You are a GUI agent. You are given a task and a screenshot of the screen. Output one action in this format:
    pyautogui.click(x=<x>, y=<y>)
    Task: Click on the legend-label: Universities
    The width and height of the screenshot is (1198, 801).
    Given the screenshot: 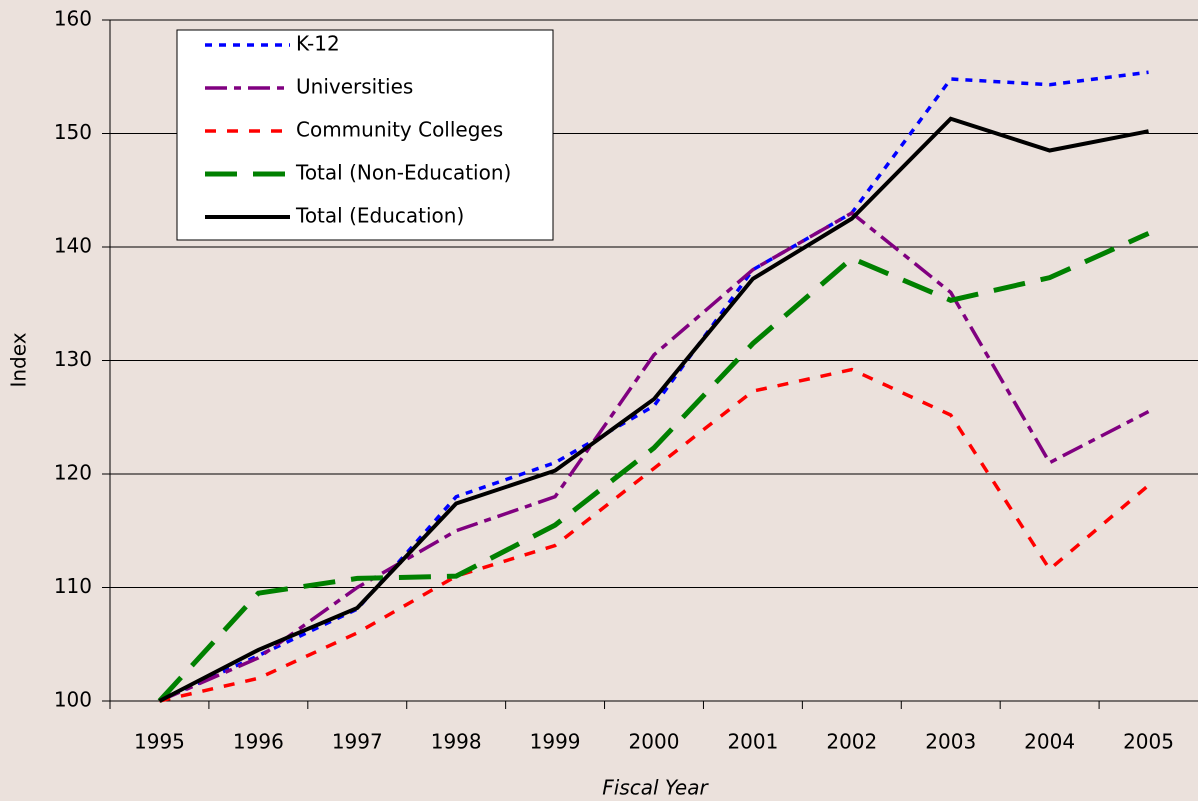 What is the action you would take?
    pyautogui.click(x=354, y=87)
    